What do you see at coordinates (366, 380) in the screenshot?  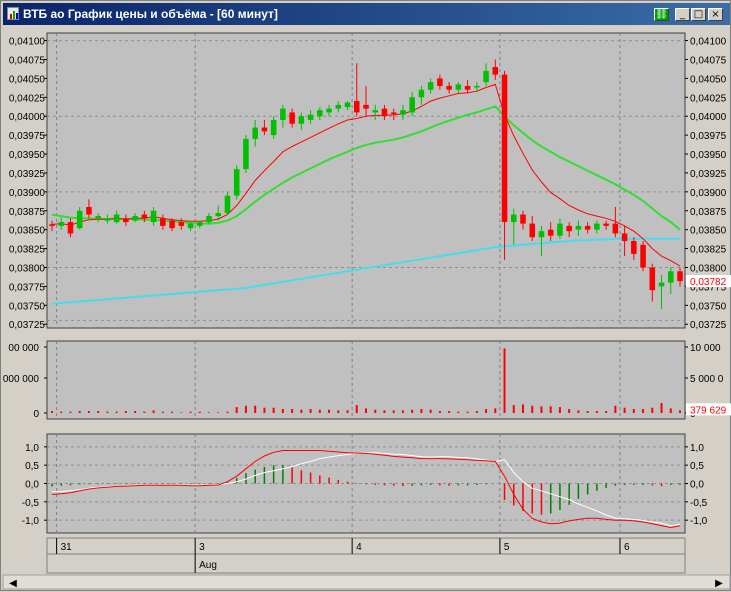 I see `volume-panel` at bounding box center [366, 380].